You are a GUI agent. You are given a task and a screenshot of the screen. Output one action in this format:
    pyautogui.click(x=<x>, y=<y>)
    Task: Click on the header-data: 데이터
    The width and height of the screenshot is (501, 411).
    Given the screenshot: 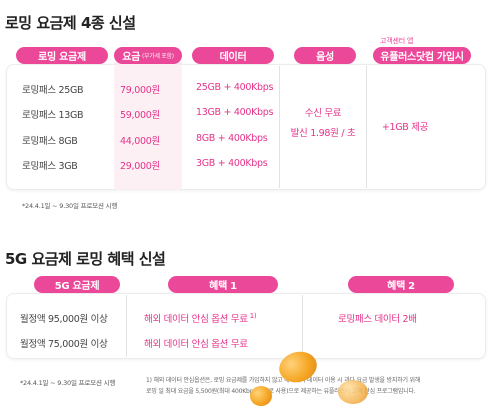 What is the action you would take?
    pyautogui.click(x=233, y=55)
    